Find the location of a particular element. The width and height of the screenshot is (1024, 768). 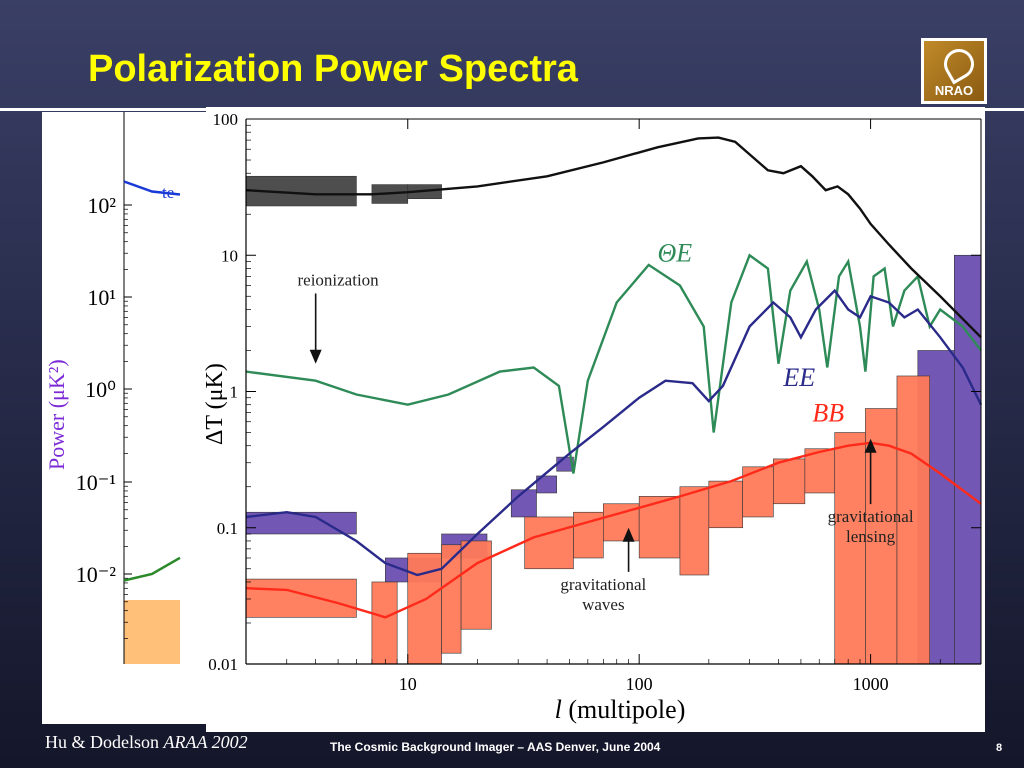

citation: Hu & Dodelson ARAA 2002 is located at coordinates (146, 742).